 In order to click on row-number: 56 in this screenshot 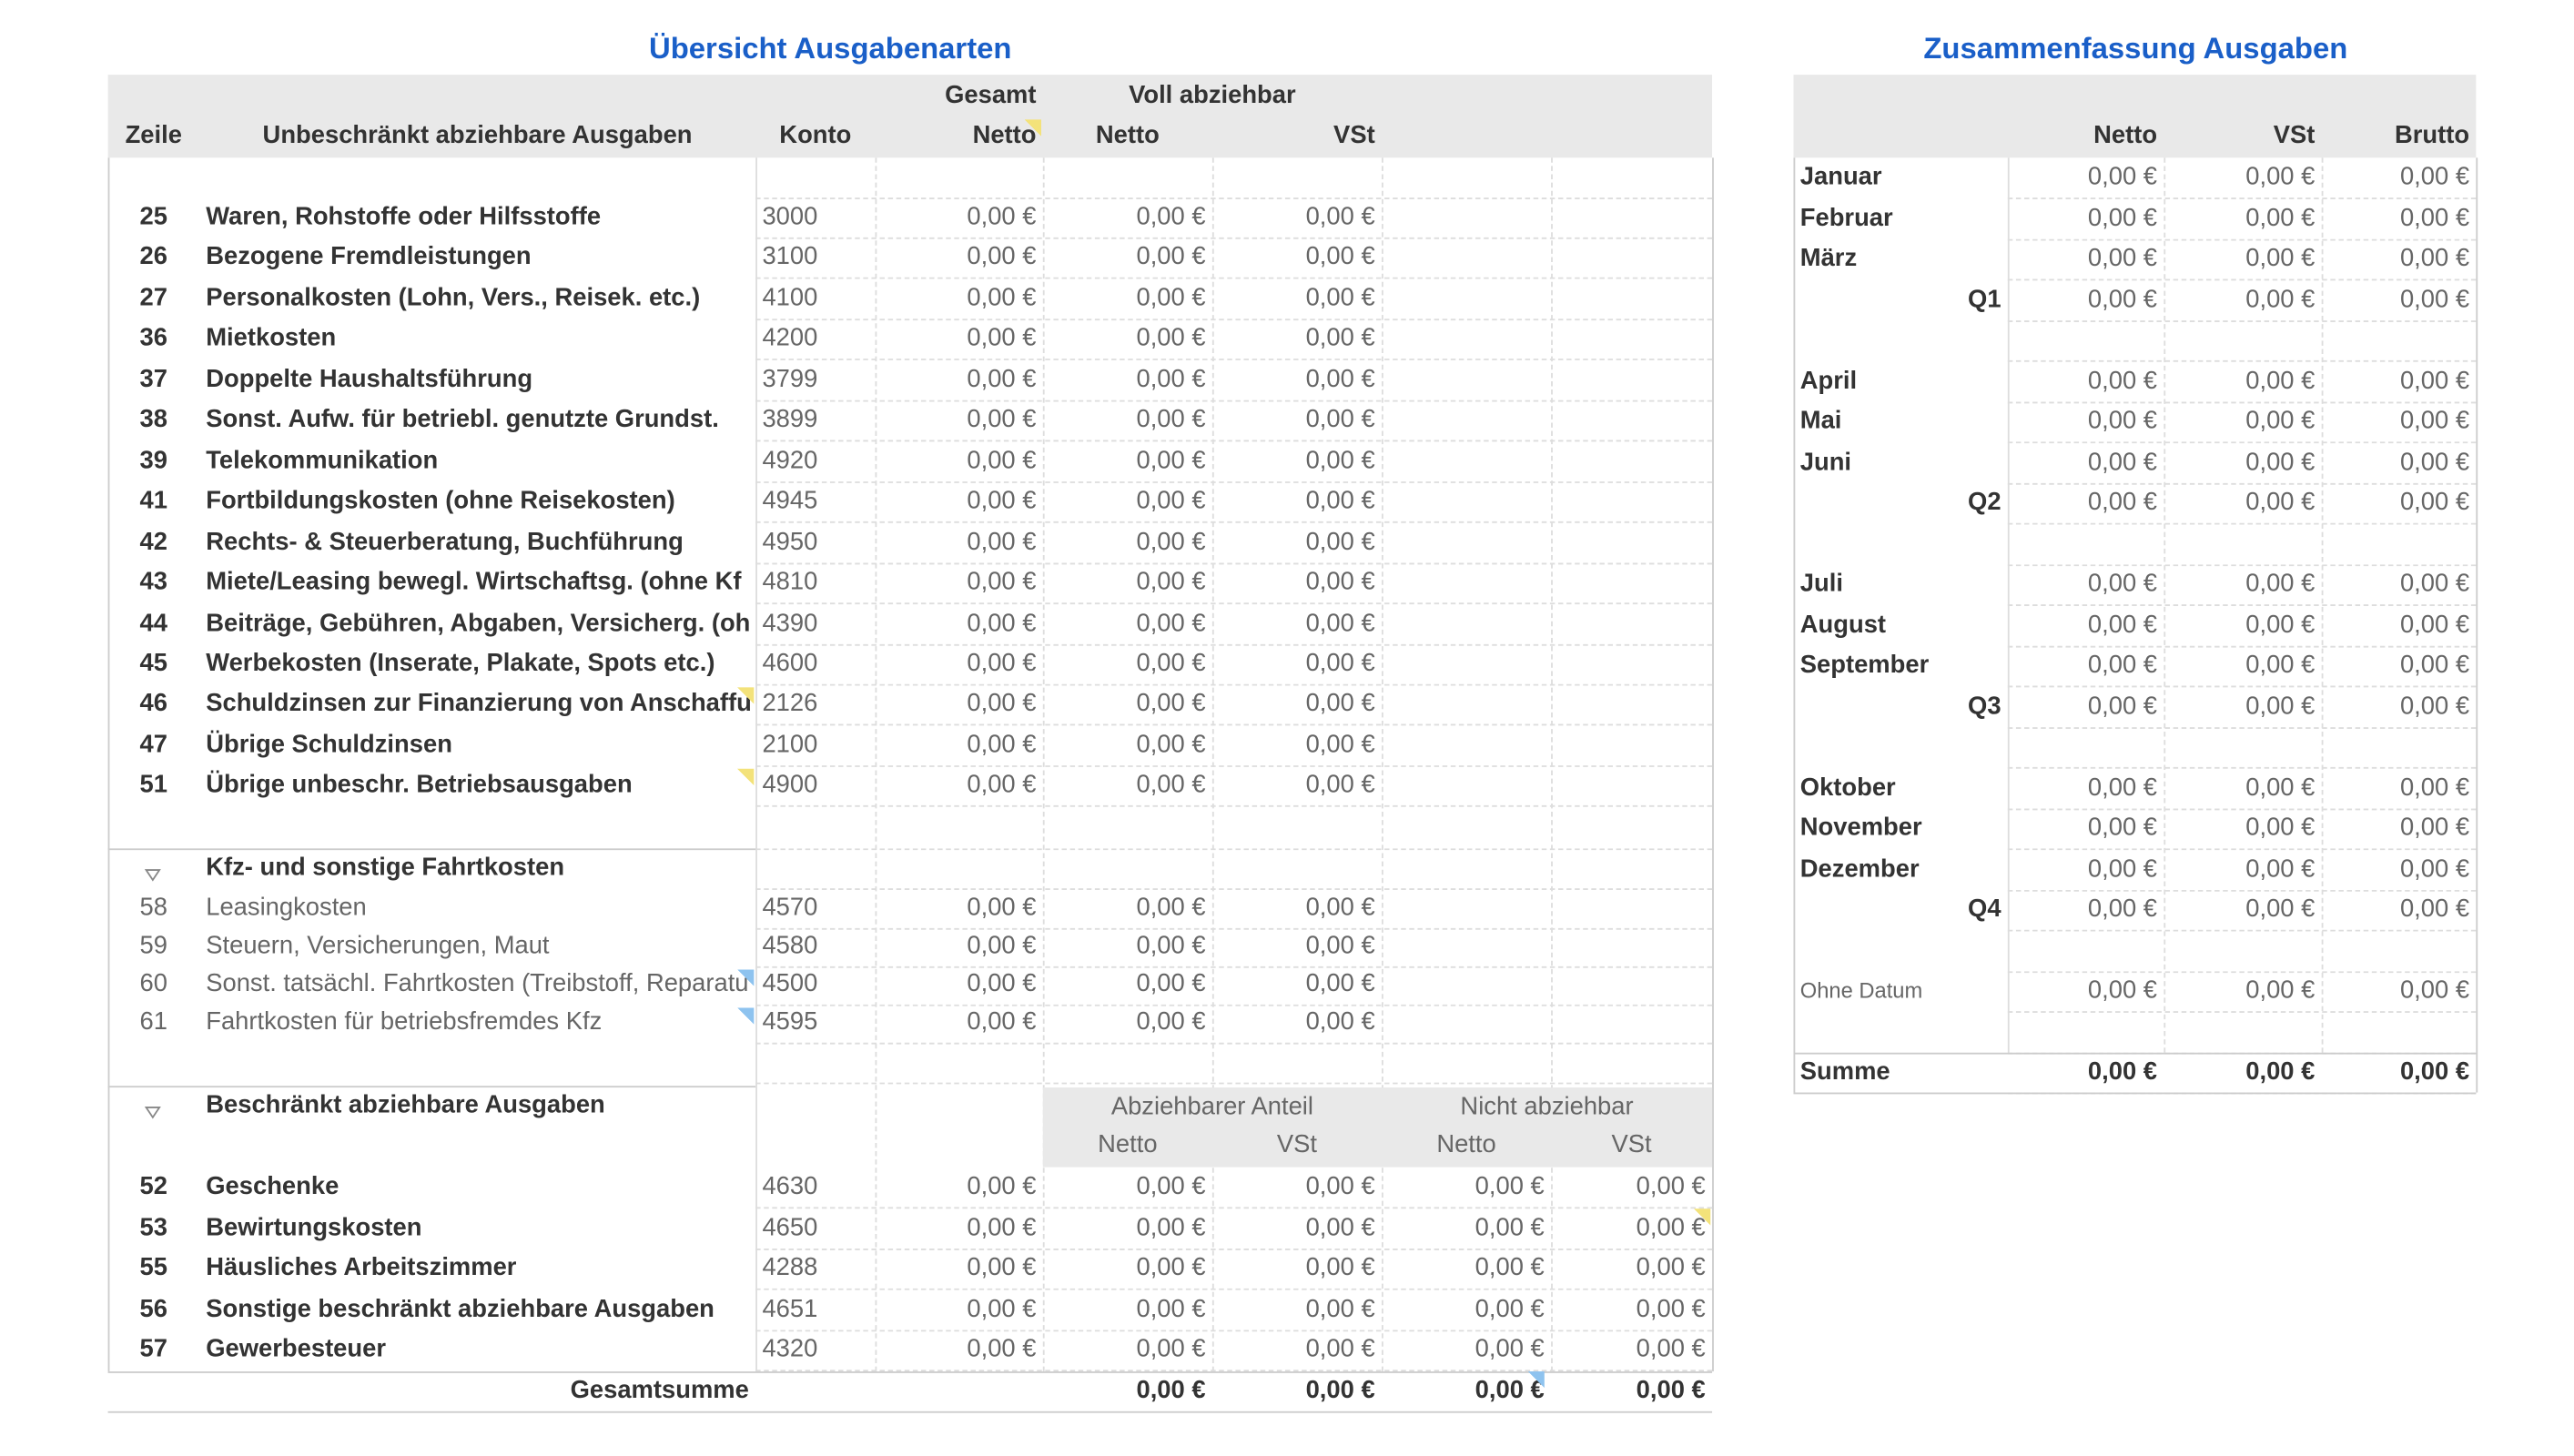, I will do `click(153, 1309)`.